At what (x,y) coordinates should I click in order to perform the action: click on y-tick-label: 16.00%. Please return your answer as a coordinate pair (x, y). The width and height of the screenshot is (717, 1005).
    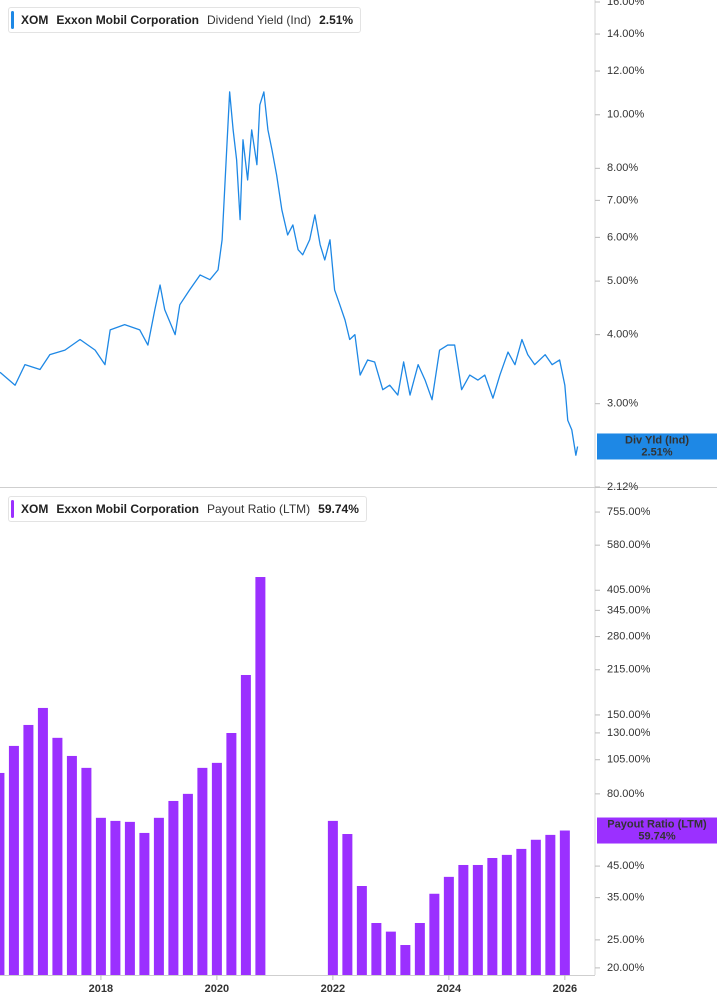
    Looking at the image, I should click on (626, 4).